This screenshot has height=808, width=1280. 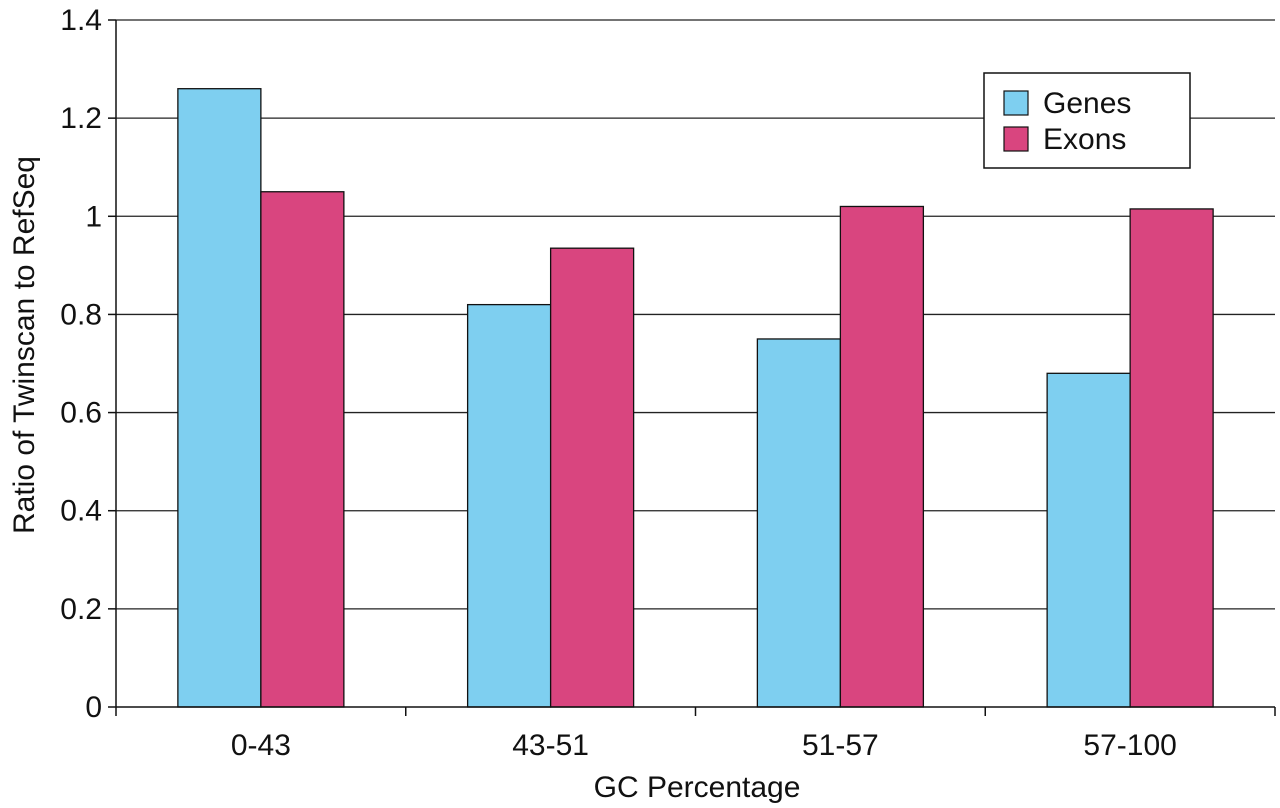 What do you see at coordinates (261, 745) in the screenshot?
I see `x-tick-label: 0-43` at bounding box center [261, 745].